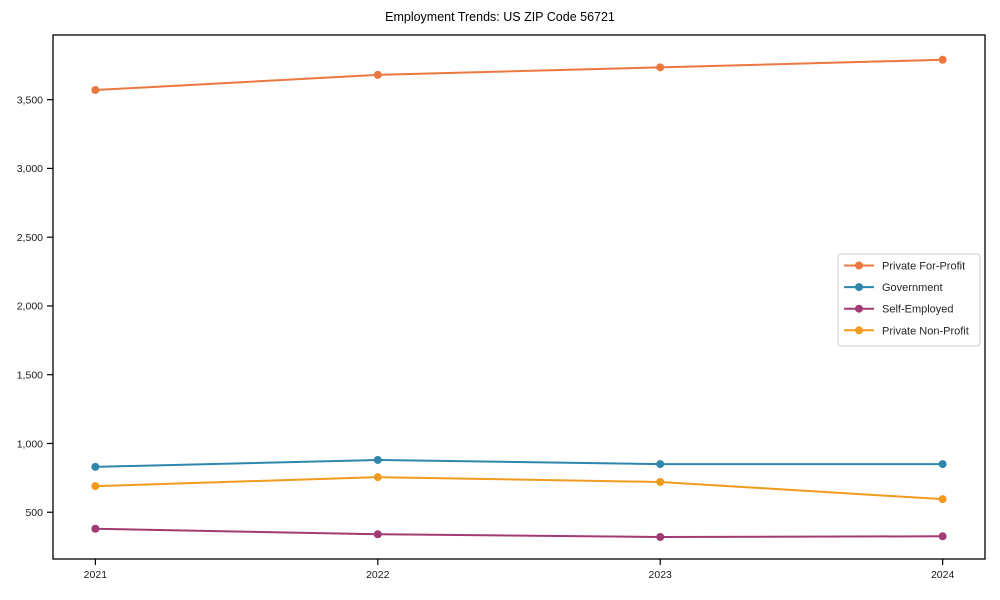 The height and width of the screenshot is (600, 1000). Describe the element at coordinates (943, 575) in the screenshot. I see `x-tick-label: 2024` at that location.